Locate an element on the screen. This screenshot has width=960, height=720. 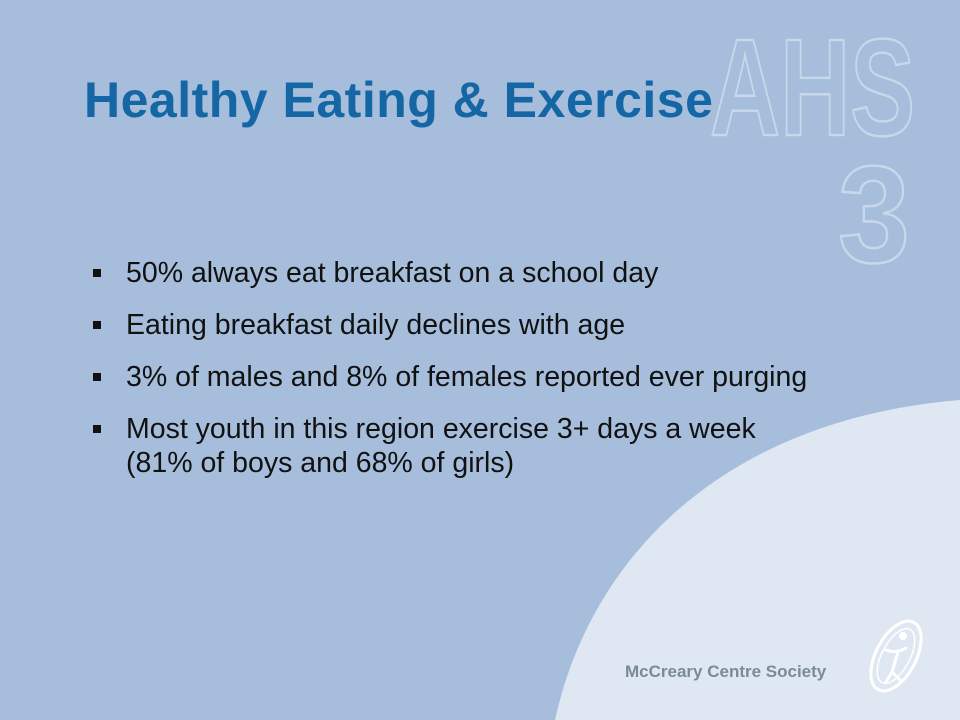
bullet-text: 50% always eat breakfast on a school day is located at coordinates (392, 273).